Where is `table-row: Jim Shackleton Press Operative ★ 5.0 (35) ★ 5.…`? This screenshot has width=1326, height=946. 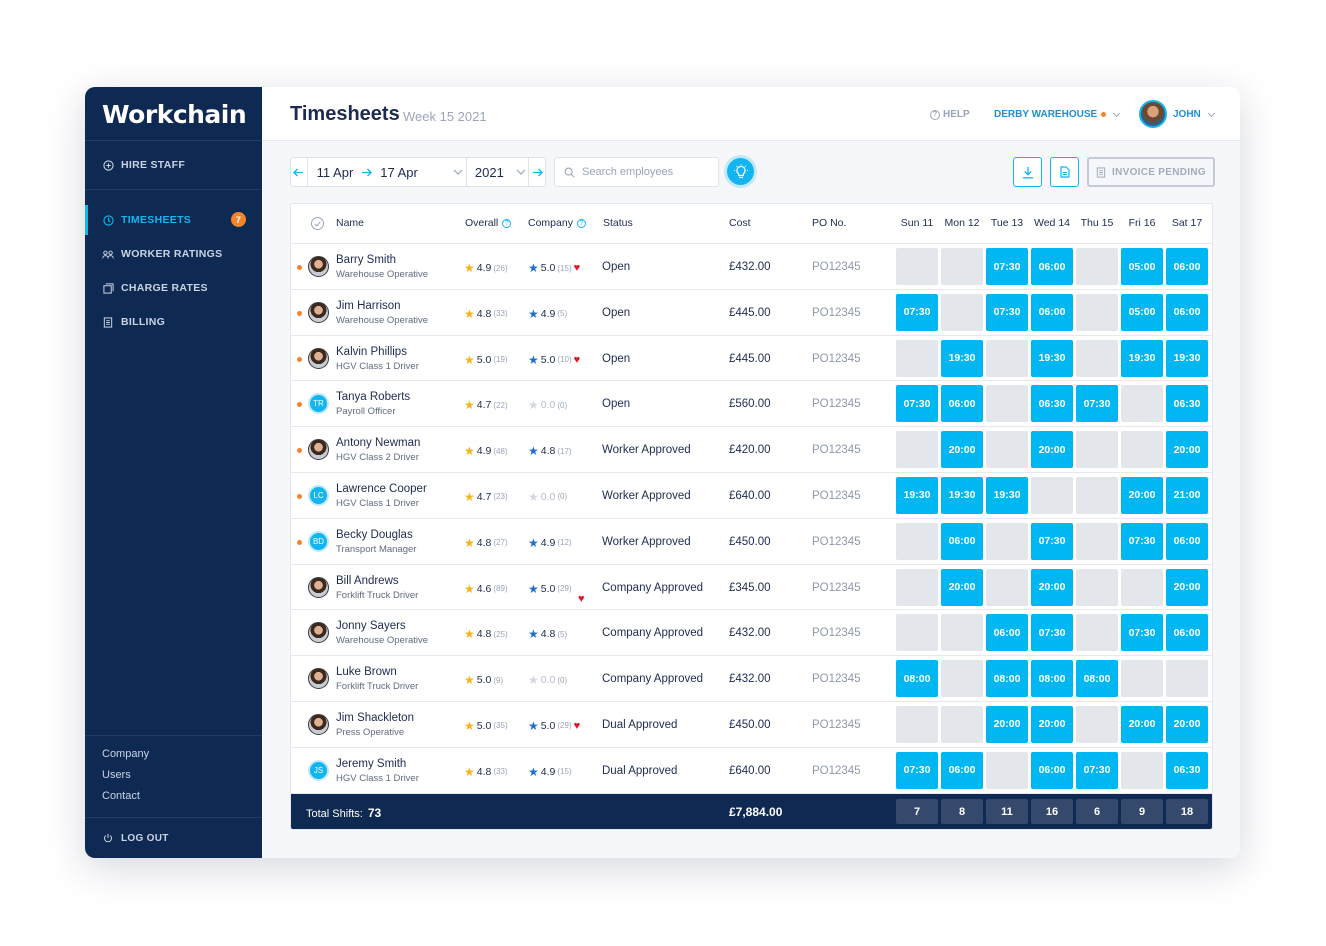
table-row: Jim Shackleton Press Operative ★ 5.0 (35) ★ 5.… is located at coordinates (751, 725).